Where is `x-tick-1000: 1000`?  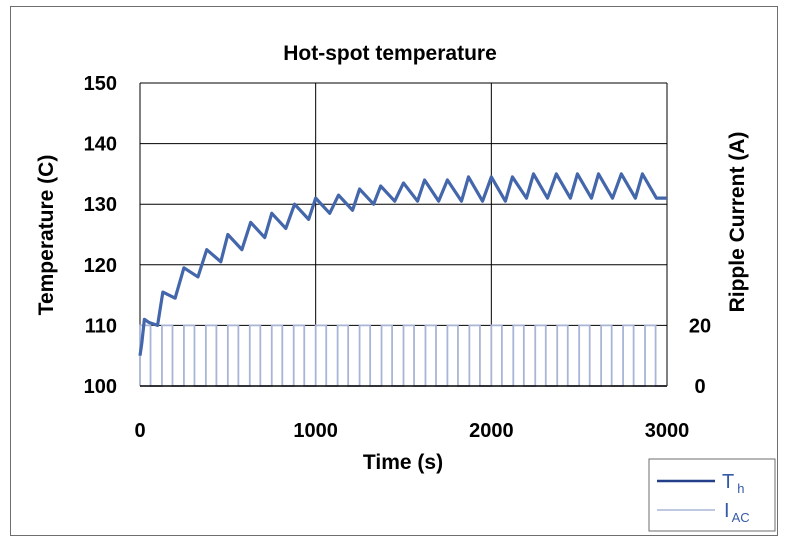 x-tick-1000: 1000 is located at coordinates (315, 431).